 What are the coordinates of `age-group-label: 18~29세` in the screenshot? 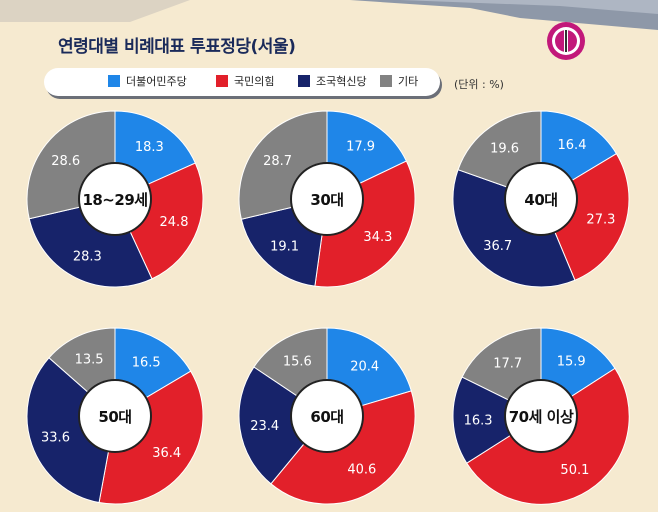 It's located at (114, 200).